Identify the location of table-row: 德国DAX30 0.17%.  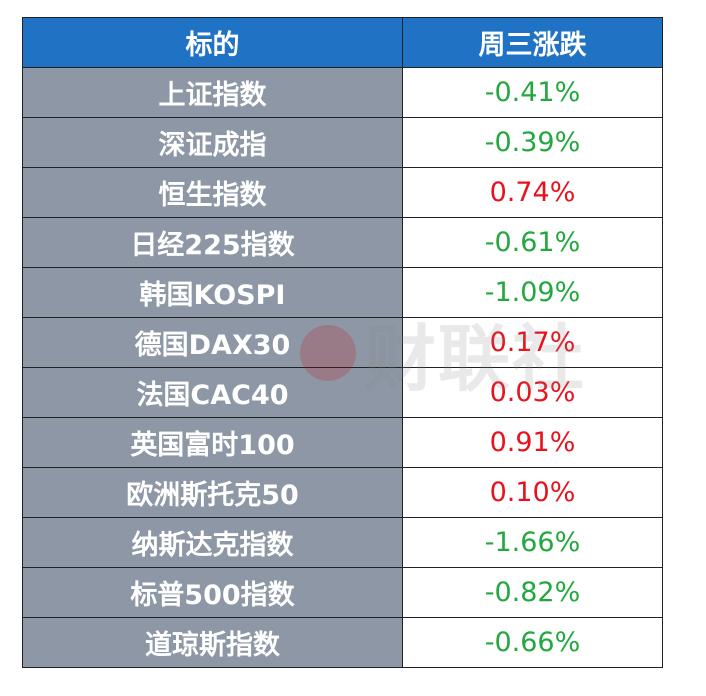
(342, 342).